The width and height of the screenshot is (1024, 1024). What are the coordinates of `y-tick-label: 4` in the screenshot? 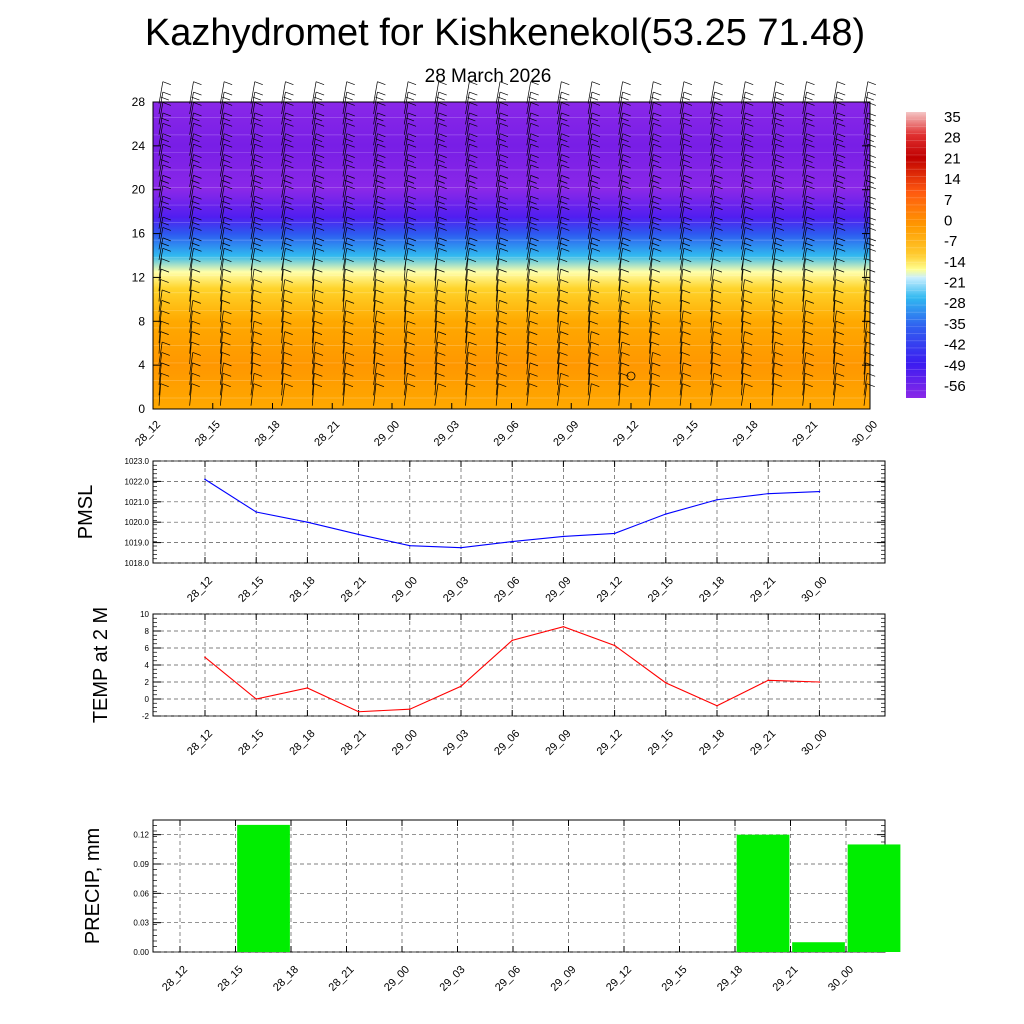 It's located at (147, 665).